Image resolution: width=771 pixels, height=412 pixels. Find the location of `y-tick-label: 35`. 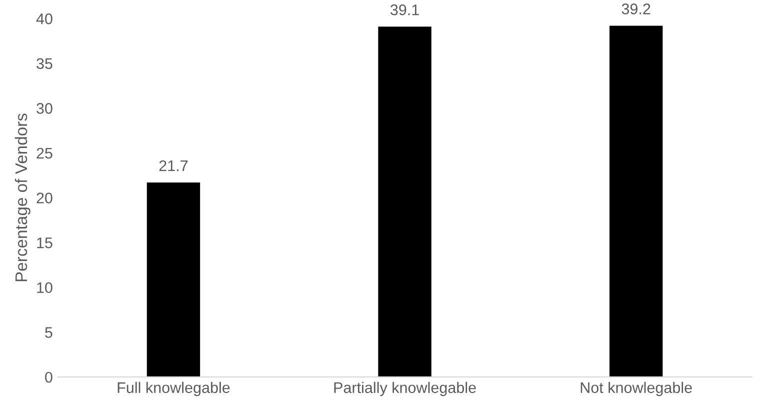

y-tick-label: 35 is located at coordinates (44, 64).